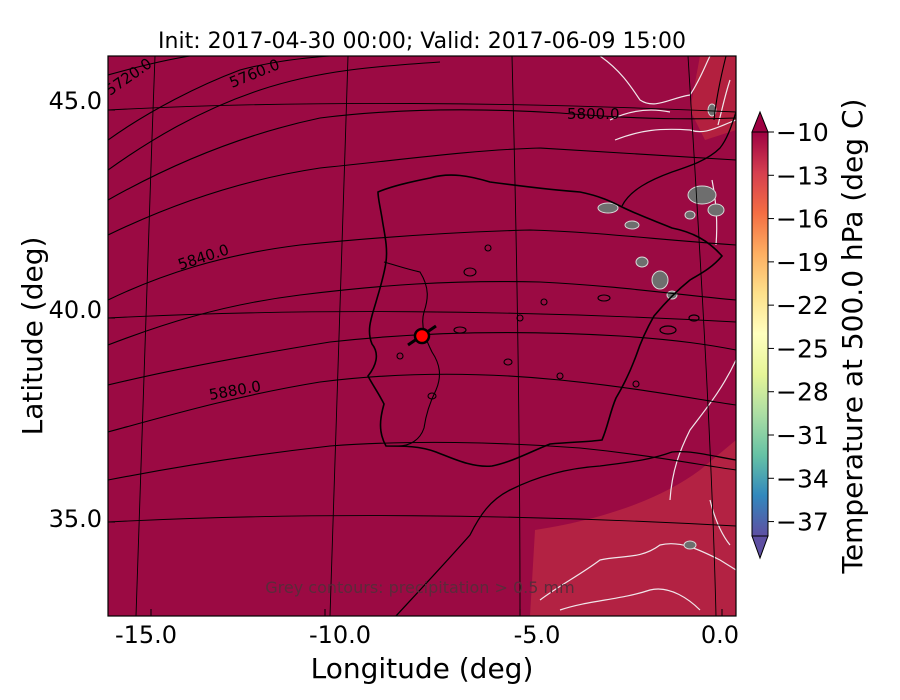  What do you see at coordinates (802, 132) in the screenshot?
I see `colorbar-tick-label: −10` at bounding box center [802, 132].